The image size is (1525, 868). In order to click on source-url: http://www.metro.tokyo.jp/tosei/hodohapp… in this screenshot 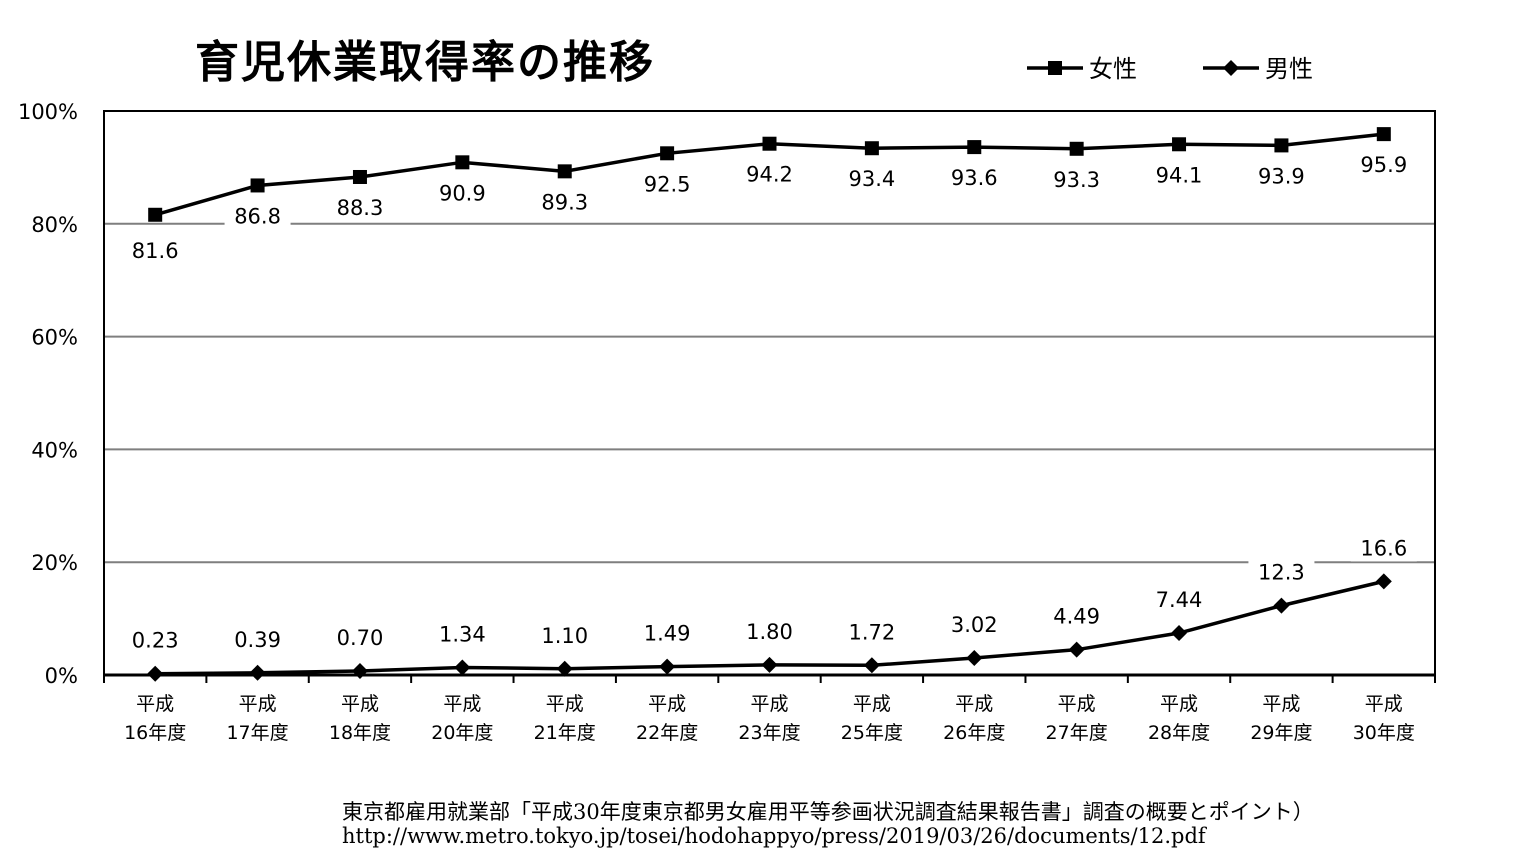, I will do `click(774, 836)`.